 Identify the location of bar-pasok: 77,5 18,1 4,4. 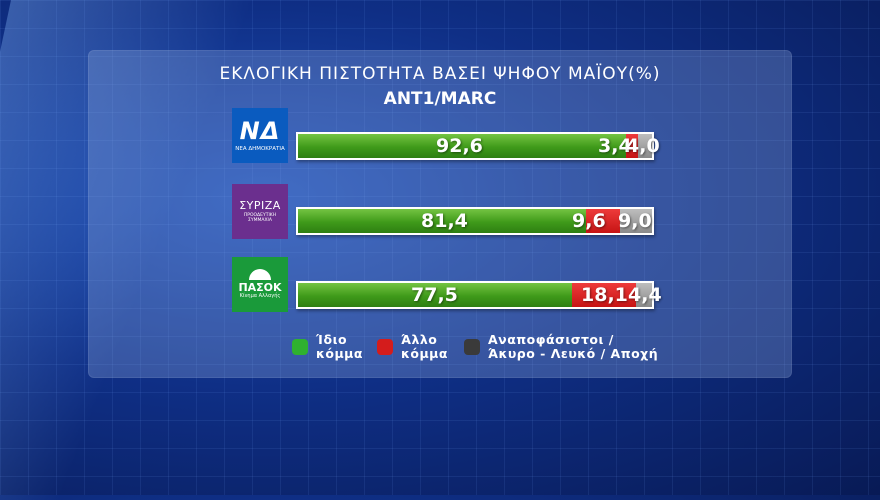
(479, 295).